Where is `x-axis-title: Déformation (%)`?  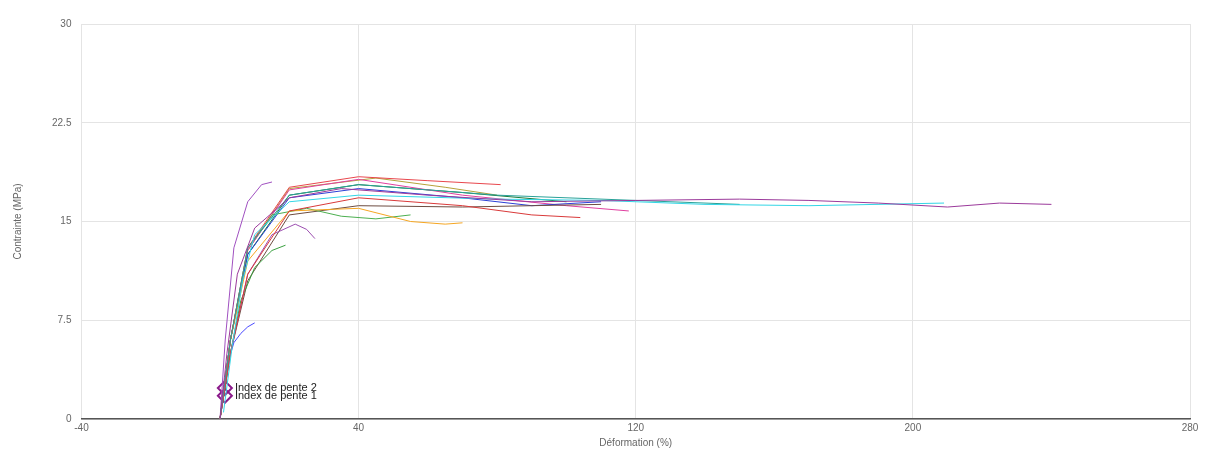 x-axis-title: Déformation (%) is located at coordinates (636, 442).